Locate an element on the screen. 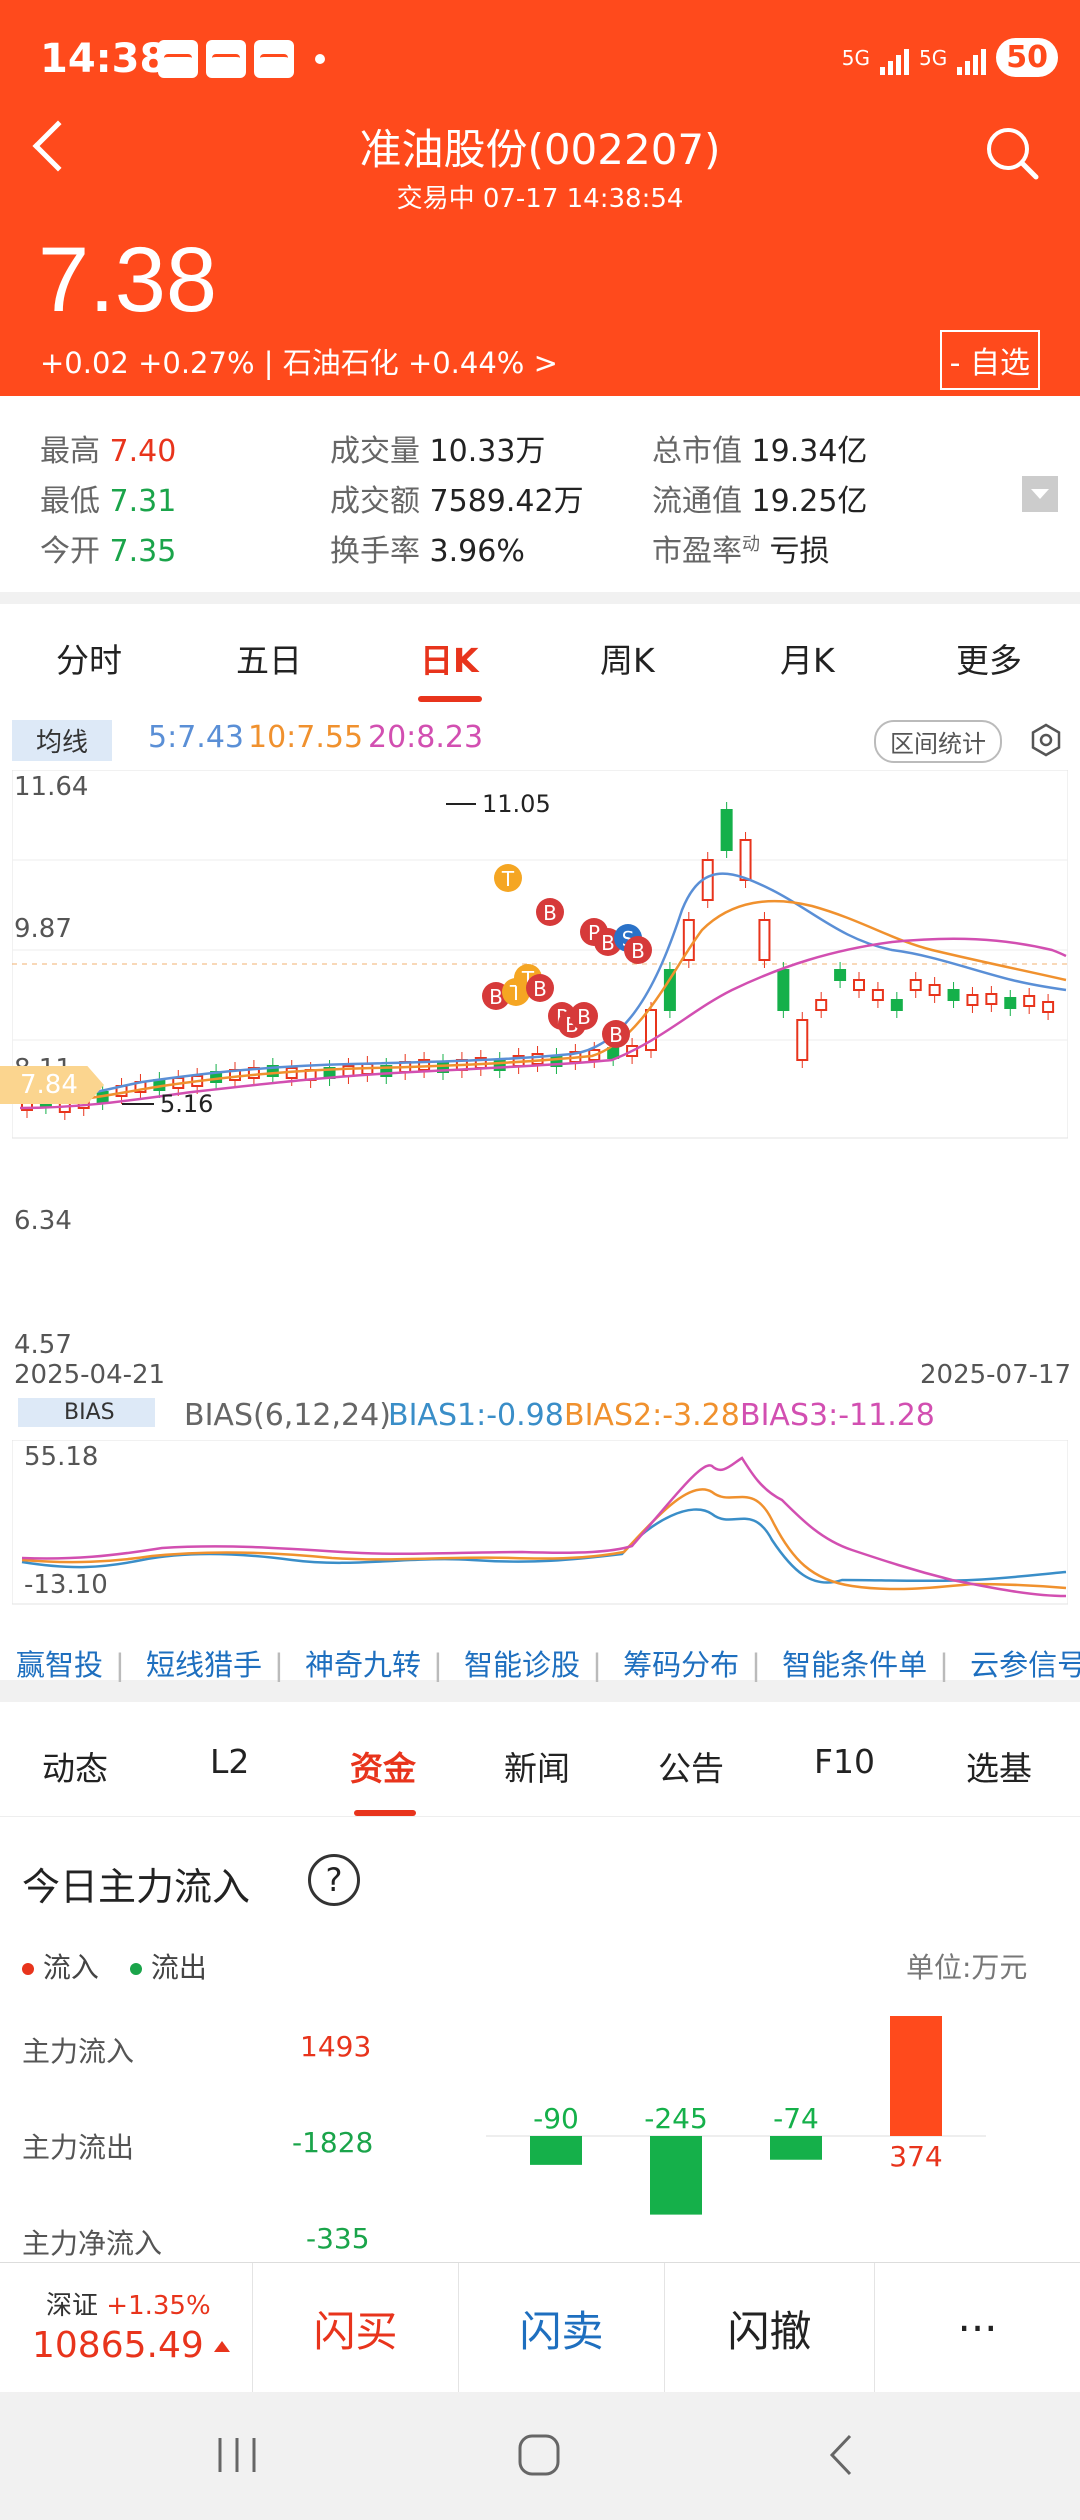 The height and width of the screenshot is (2520, 1080). bias3-line is located at coordinates (544, 1527).